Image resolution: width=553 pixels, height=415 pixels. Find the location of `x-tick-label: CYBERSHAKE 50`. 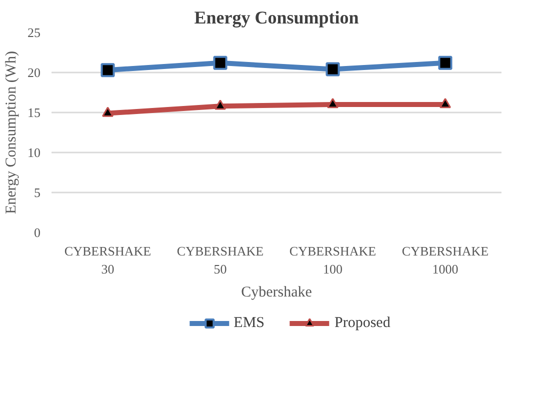

x-tick-label: CYBERSHAKE 50 is located at coordinates (220, 260).